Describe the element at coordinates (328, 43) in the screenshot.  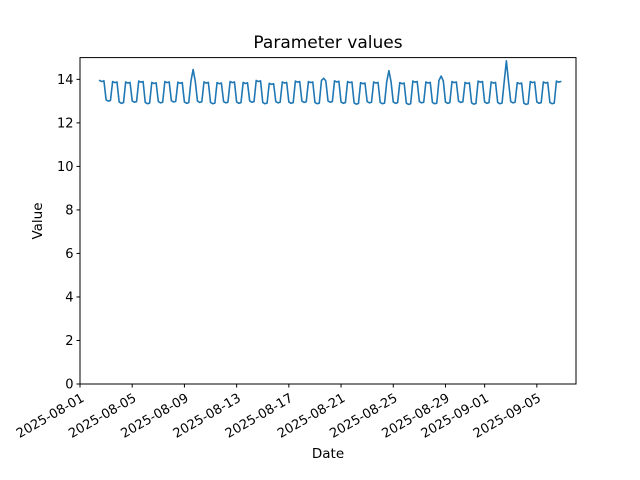
I see `chart-title: Parameter values` at that location.